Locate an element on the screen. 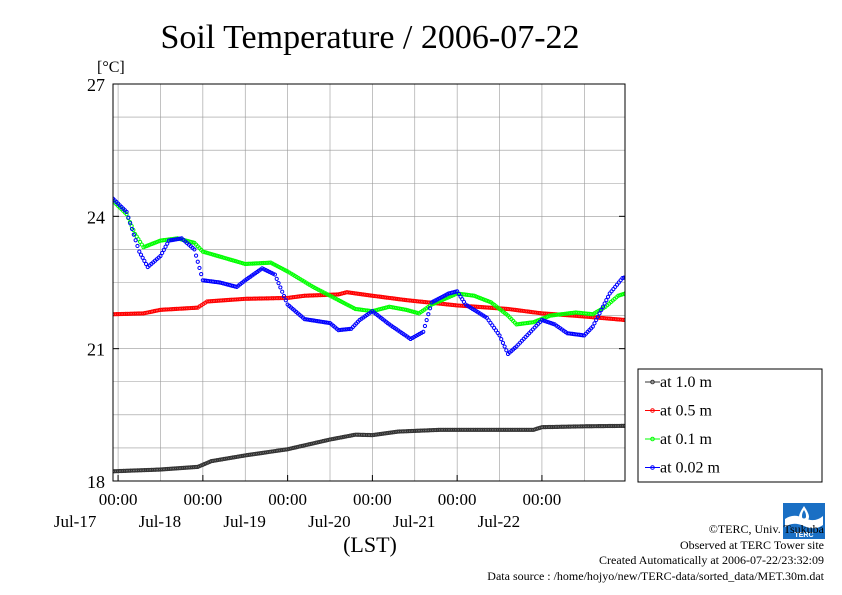 This screenshot has width=842, height=595. chart-title: Soil Temperature / 2006-07-22 is located at coordinates (369, 37).